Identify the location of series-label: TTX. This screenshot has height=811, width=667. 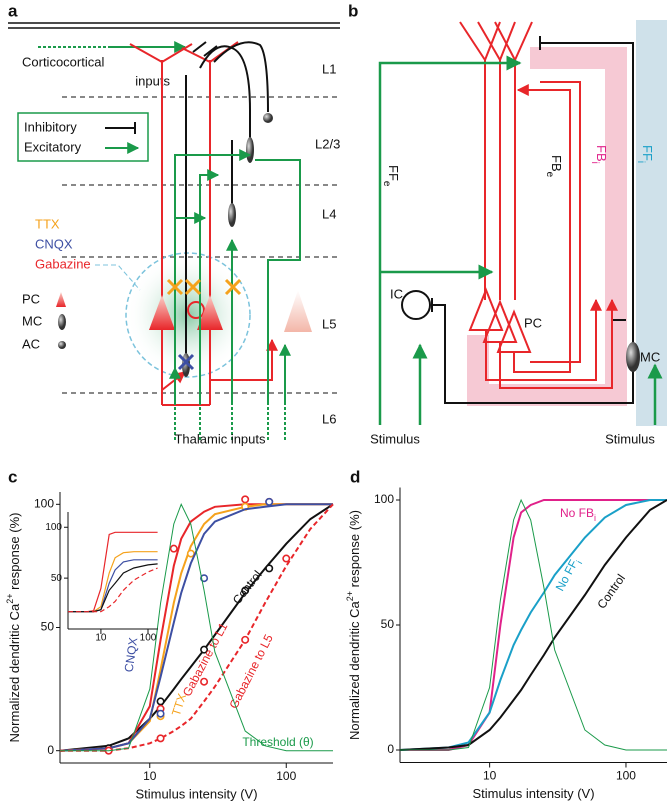
(179, 705).